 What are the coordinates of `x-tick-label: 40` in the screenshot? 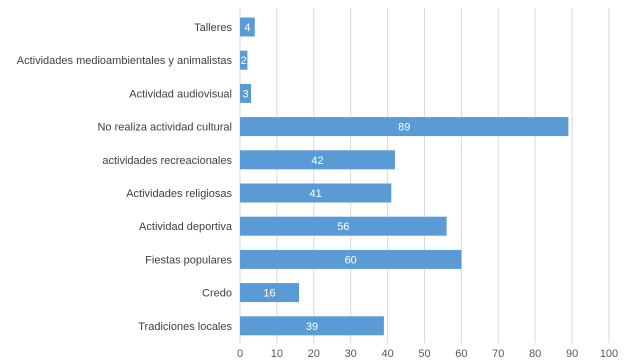 It's located at (387, 354).